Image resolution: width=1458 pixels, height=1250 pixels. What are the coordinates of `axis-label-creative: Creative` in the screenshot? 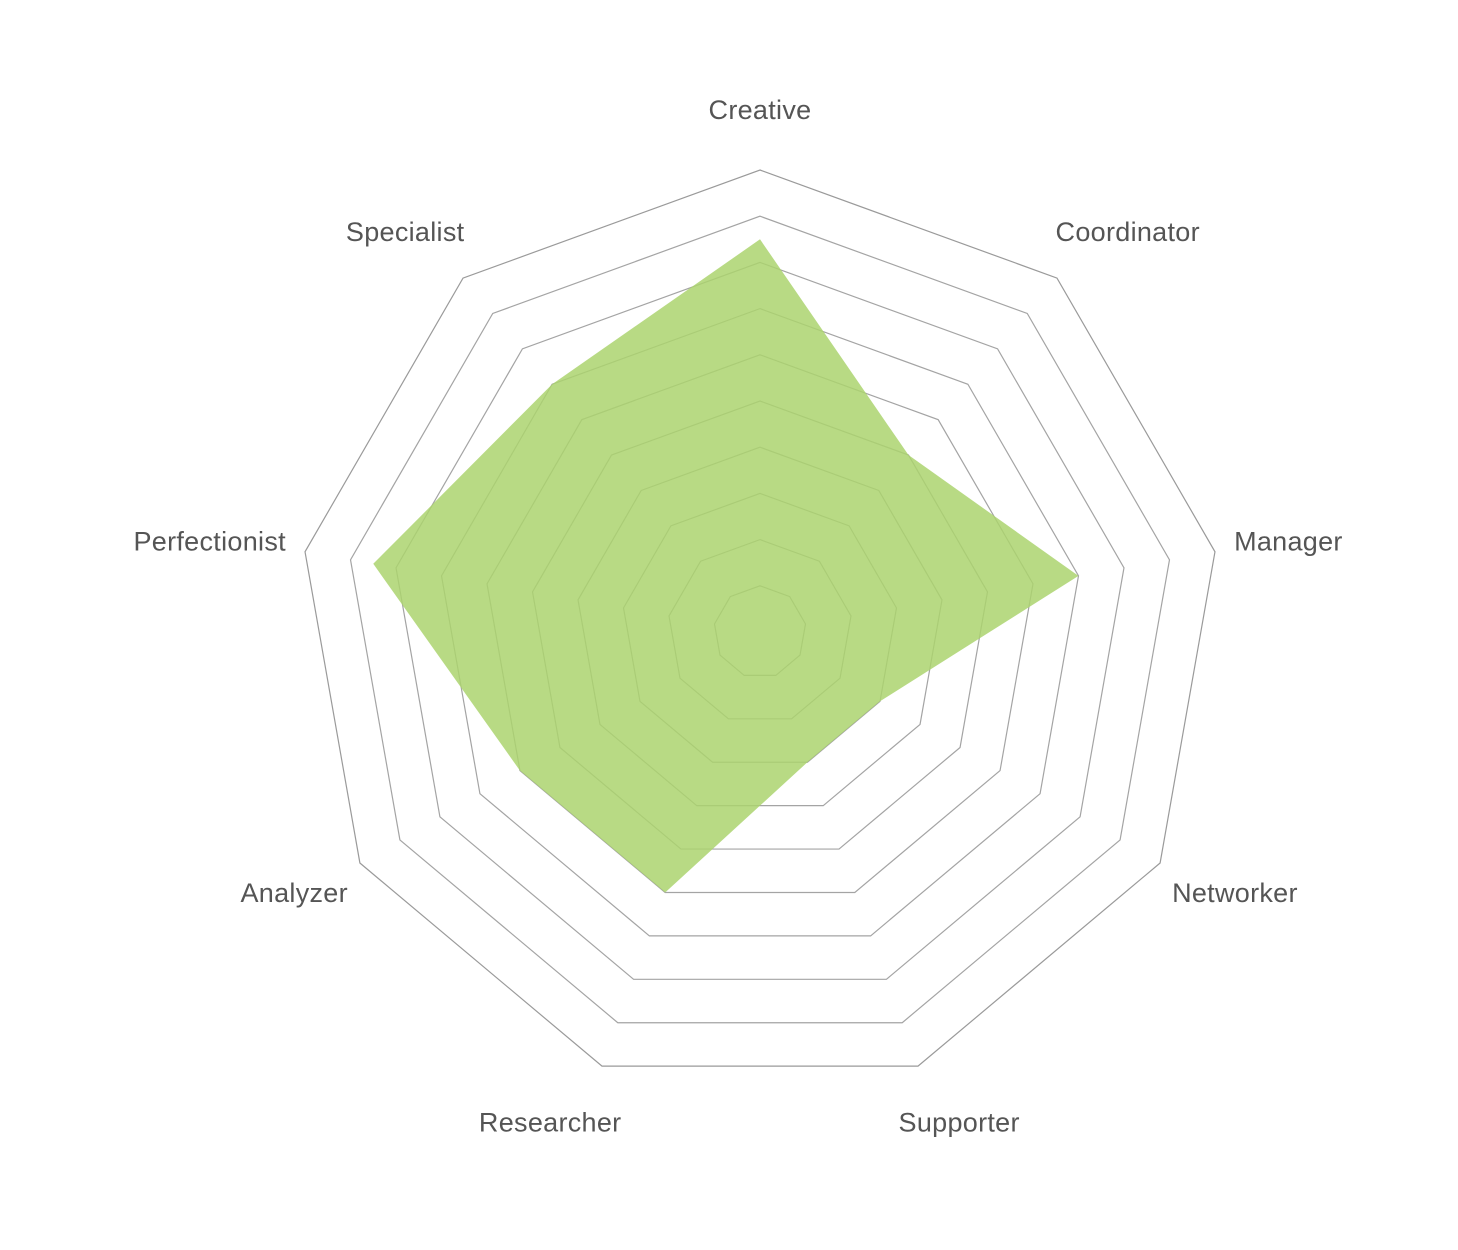 It's located at (760, 110).